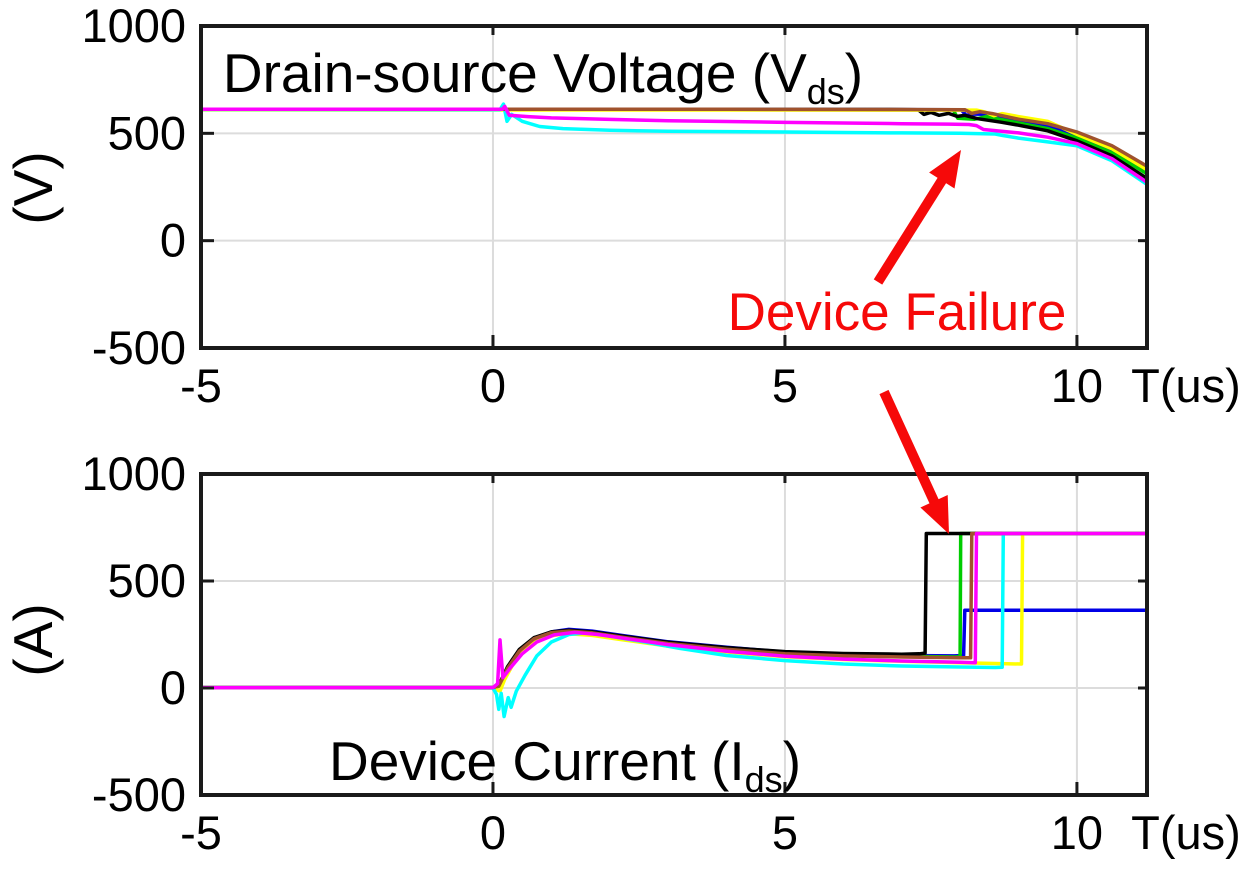 This screenshot has height=893, width=1255. I want to click on series-group, so click(674, 144).